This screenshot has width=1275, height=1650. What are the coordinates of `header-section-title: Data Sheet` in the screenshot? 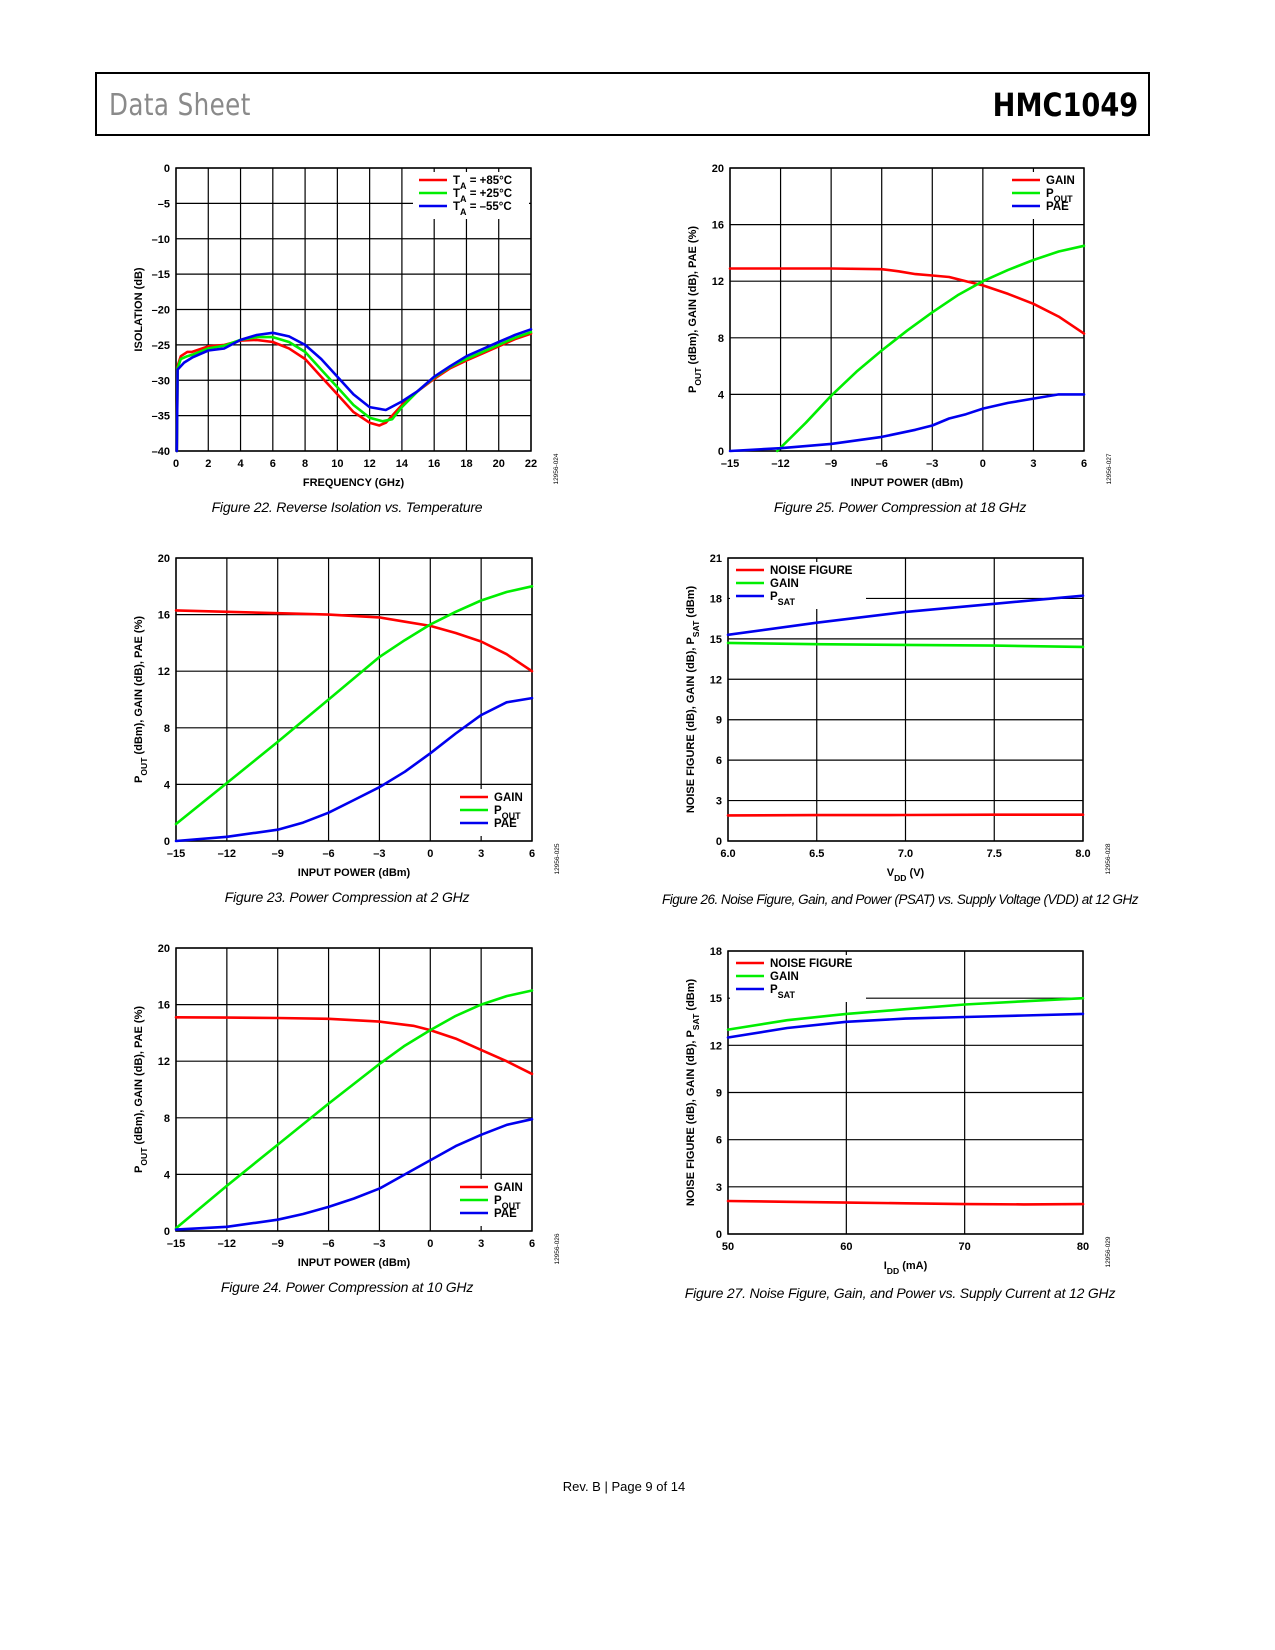 It's located at (180, 105).